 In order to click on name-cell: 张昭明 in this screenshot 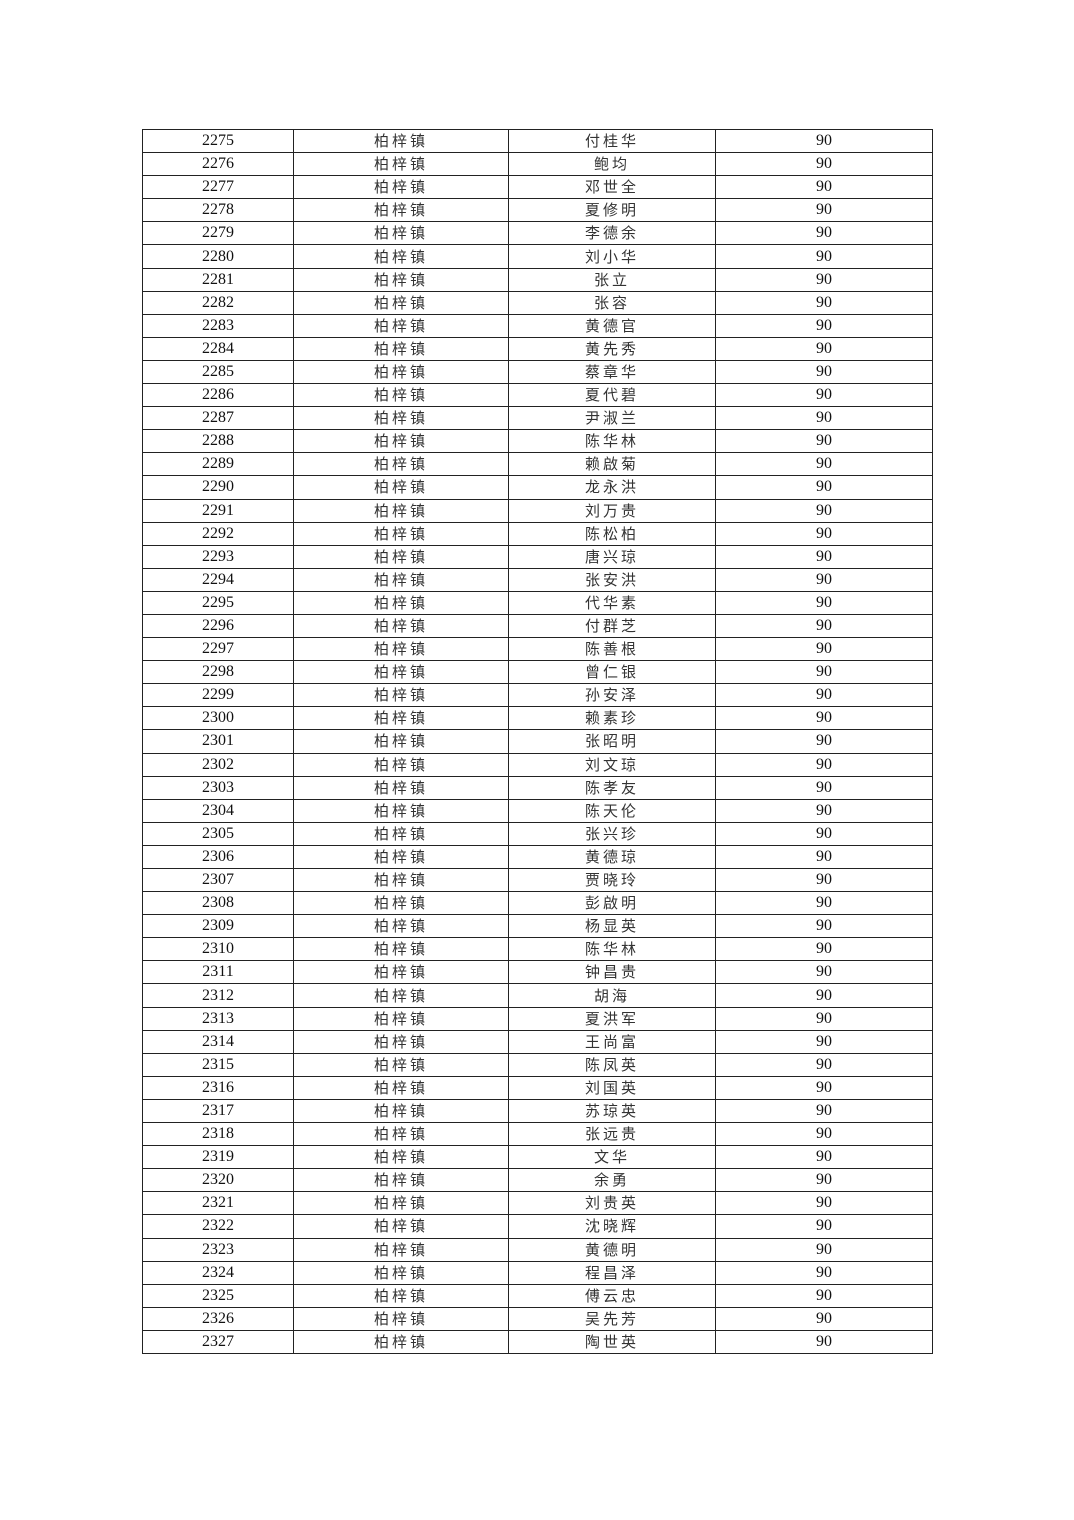, I will do `click(612, 741)`.